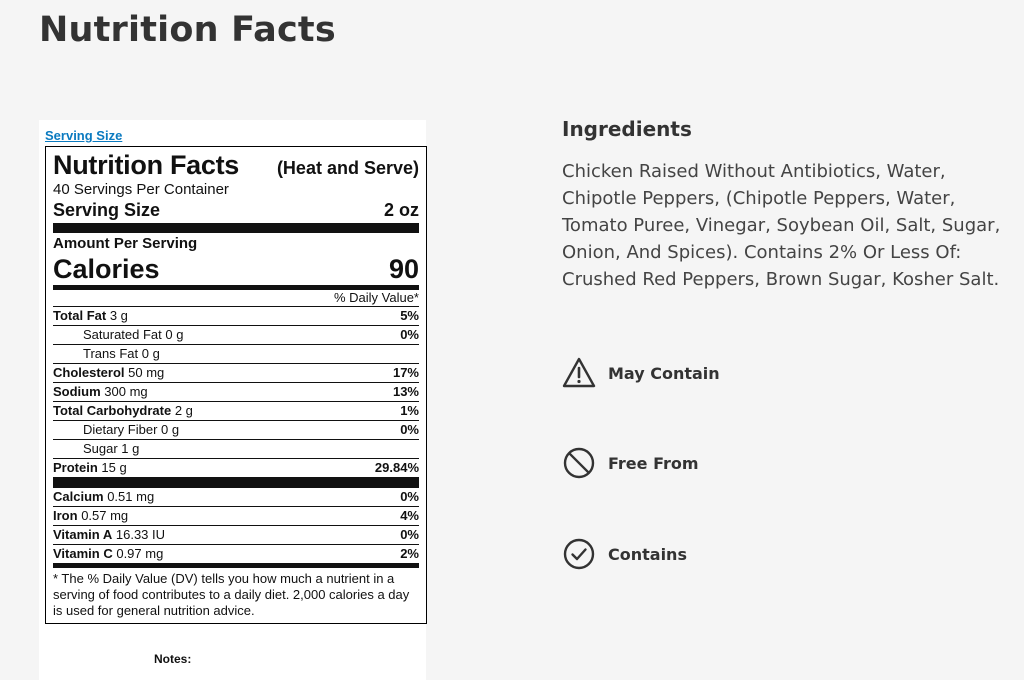  What do you see at coordinates (664, 373) in the screenshot?
I see `allergen-label: May Contain` at bounding box center [664, 373].